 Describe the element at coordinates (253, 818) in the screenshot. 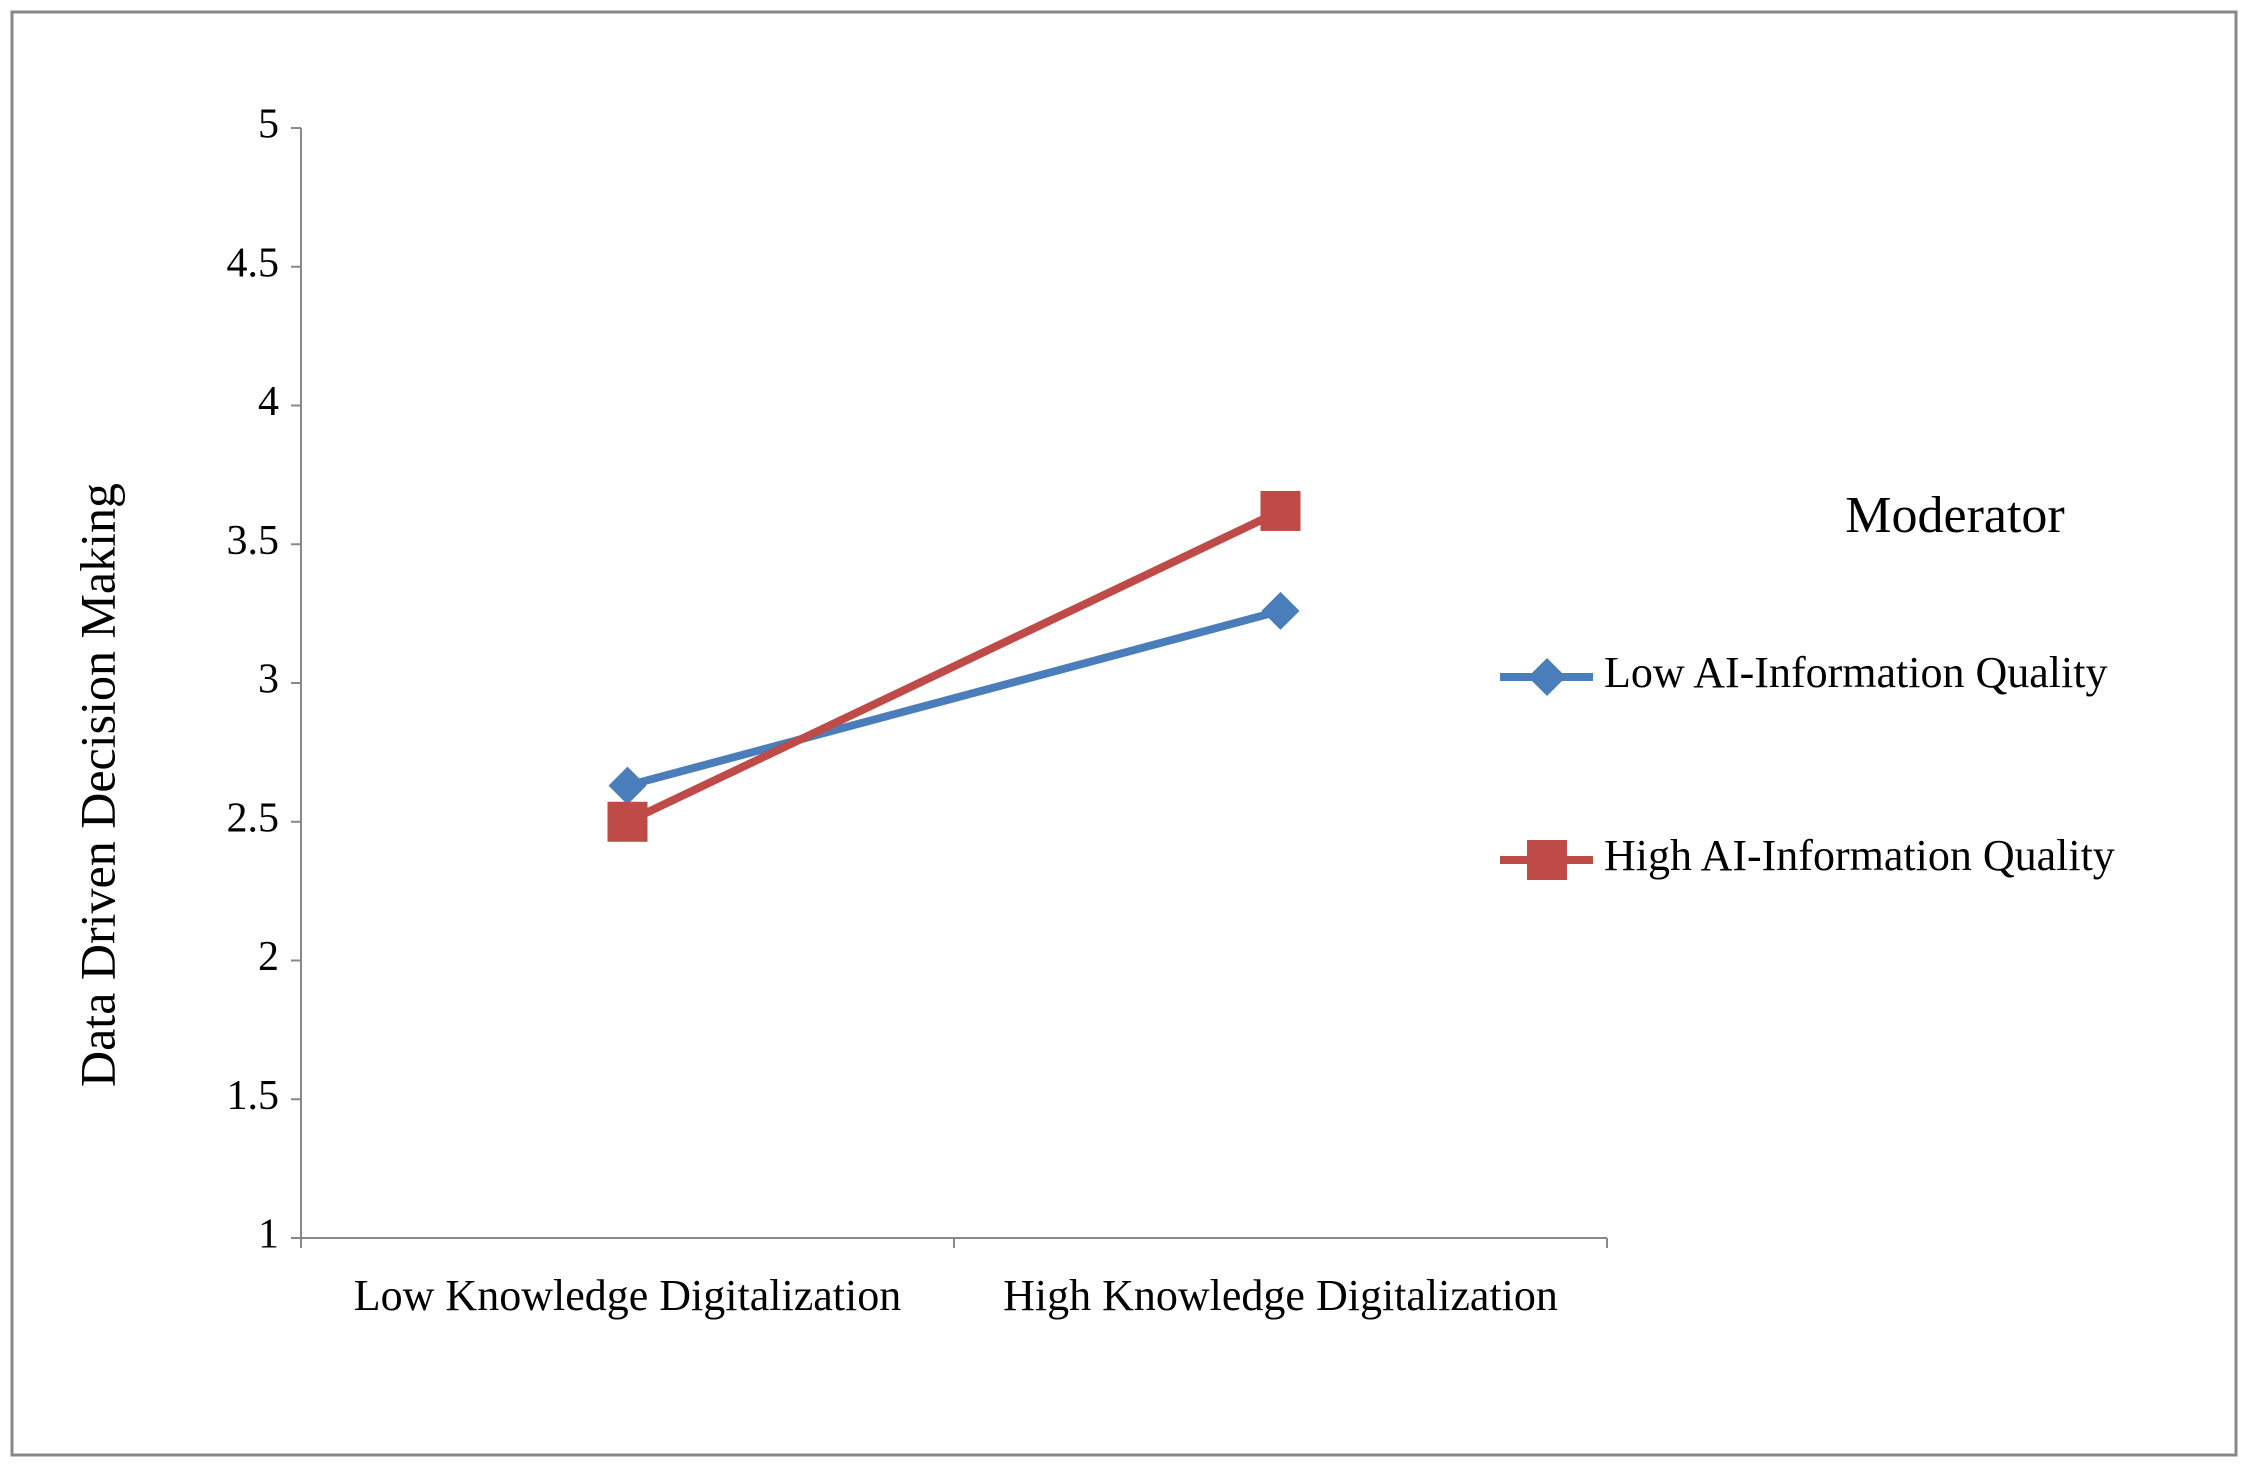

I see `y-tick-label: 2.5` at that location.